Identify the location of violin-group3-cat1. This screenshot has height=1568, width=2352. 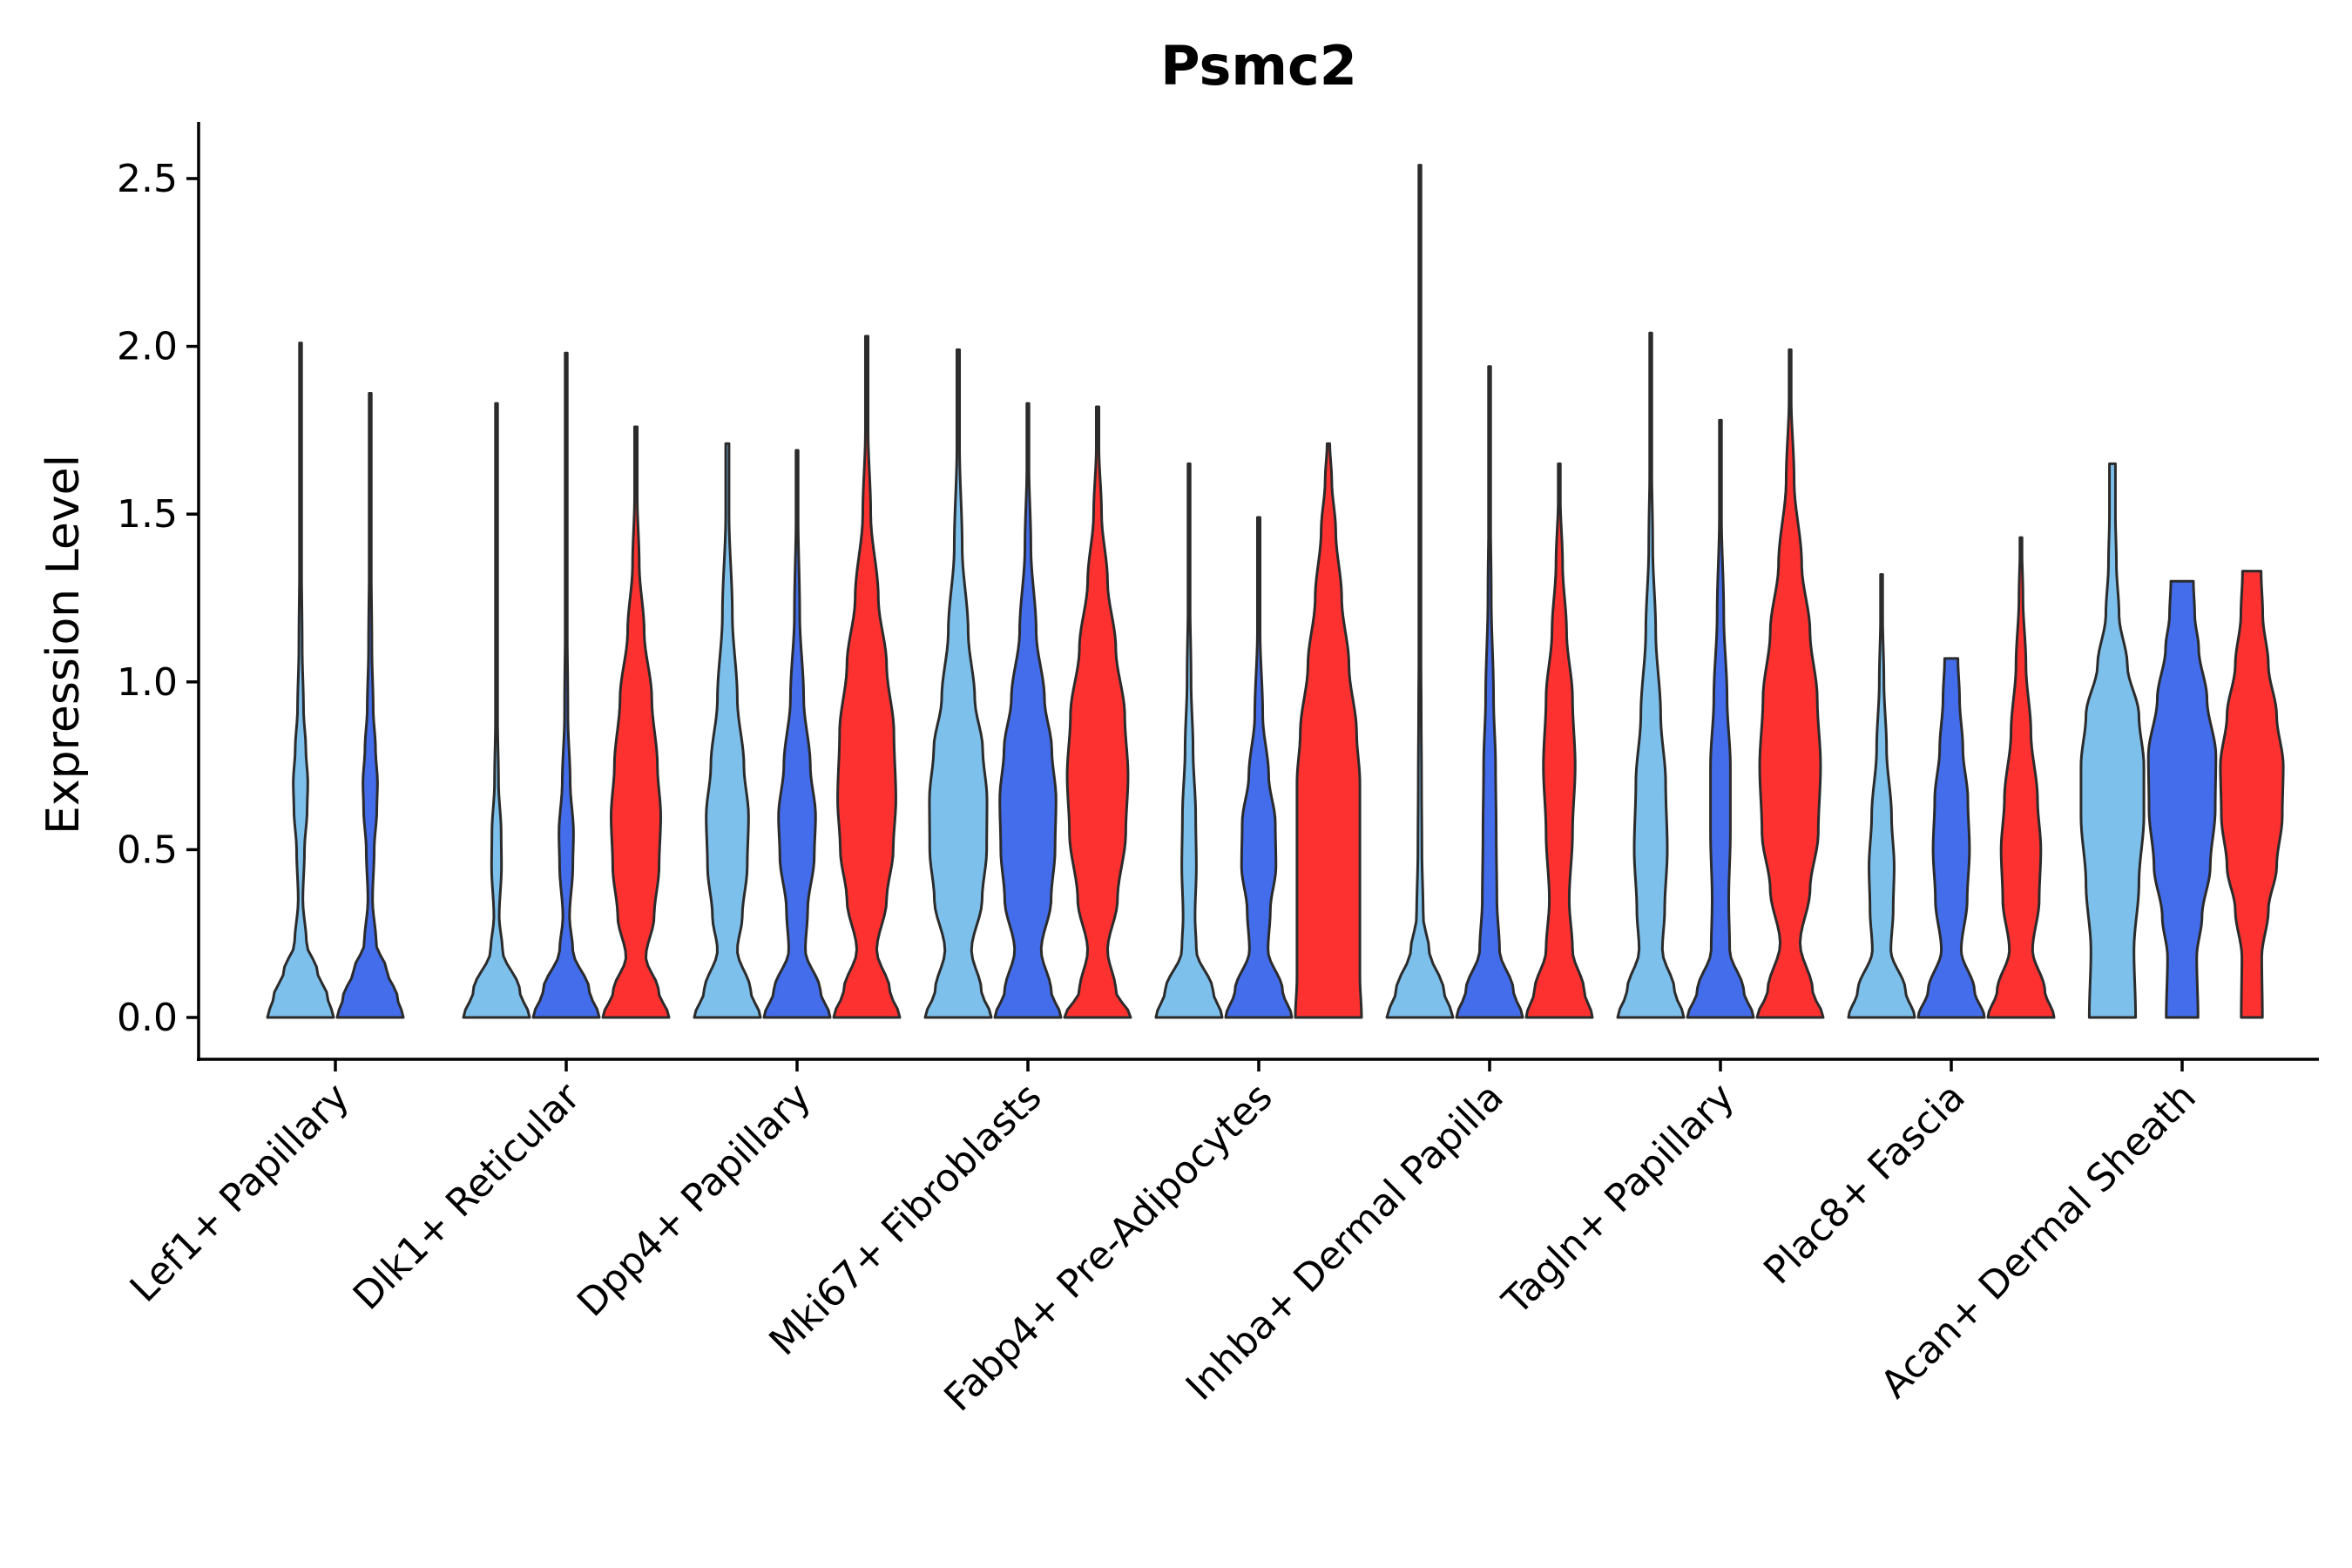
(636, 722).